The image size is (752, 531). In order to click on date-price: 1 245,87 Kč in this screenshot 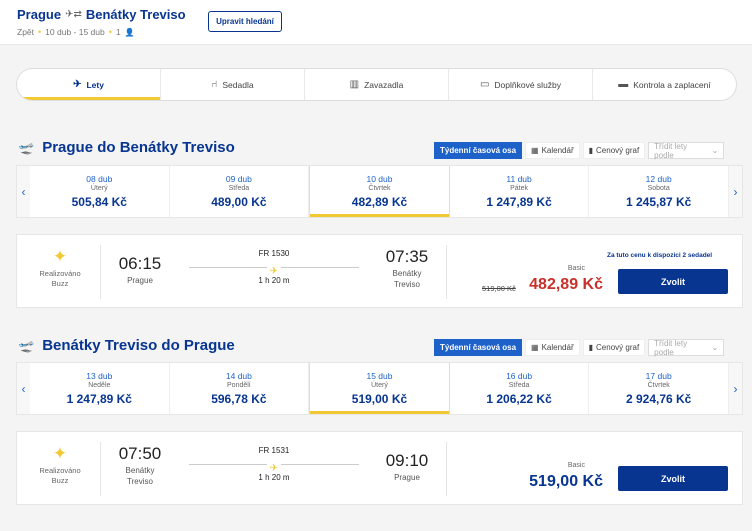, I will do `click(658, 202)`.